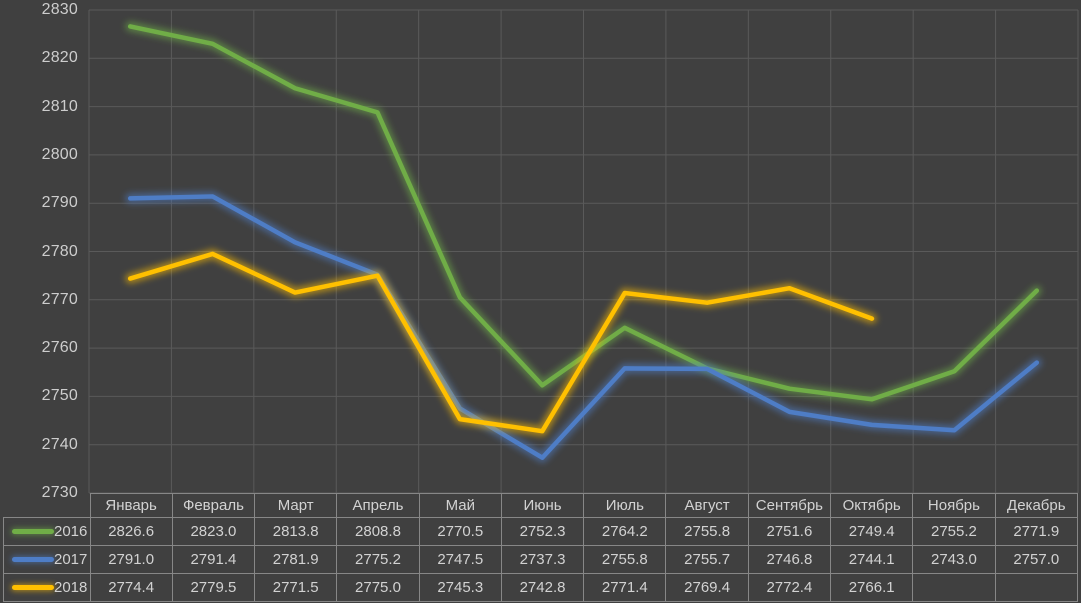 This screenshot has height=603, width=1081. Describe the element at coordinates (872, 559) in the screenshot. I see `table-value-cell: 2744.1` at that location.